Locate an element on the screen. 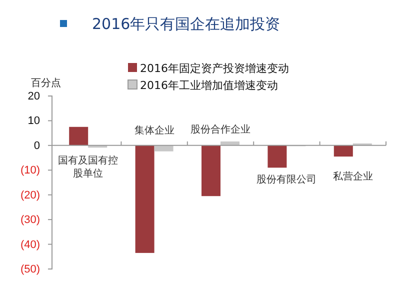 This screenshot has height=284, width=399. y-tick-label: (20) is located at coordinates (30, 195).